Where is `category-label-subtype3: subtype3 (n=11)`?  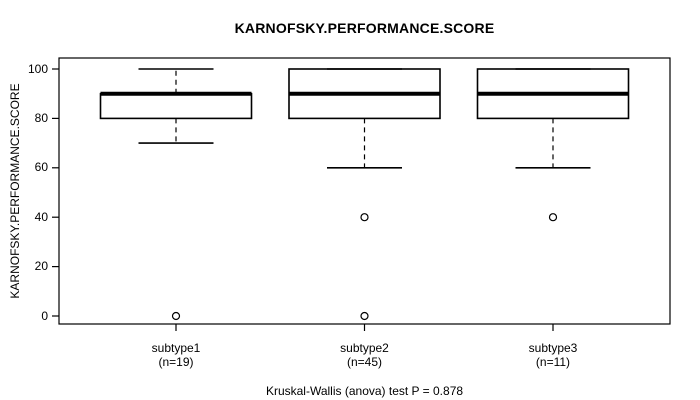
category-label-subtype3: subtype3 (n=11) is located at coordinates (553, 355).